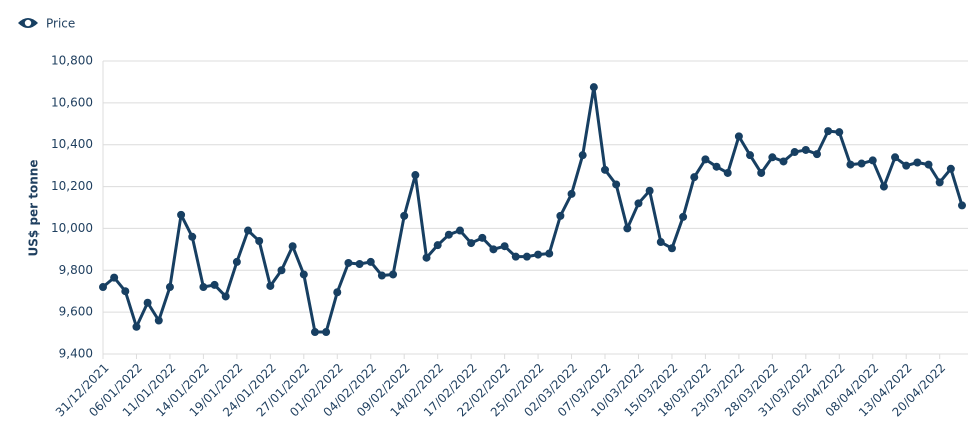 Image resolution: width=980 pixels, height=433 pixels. I want to click on y-tick-label: 10,800, so click(72, 61).